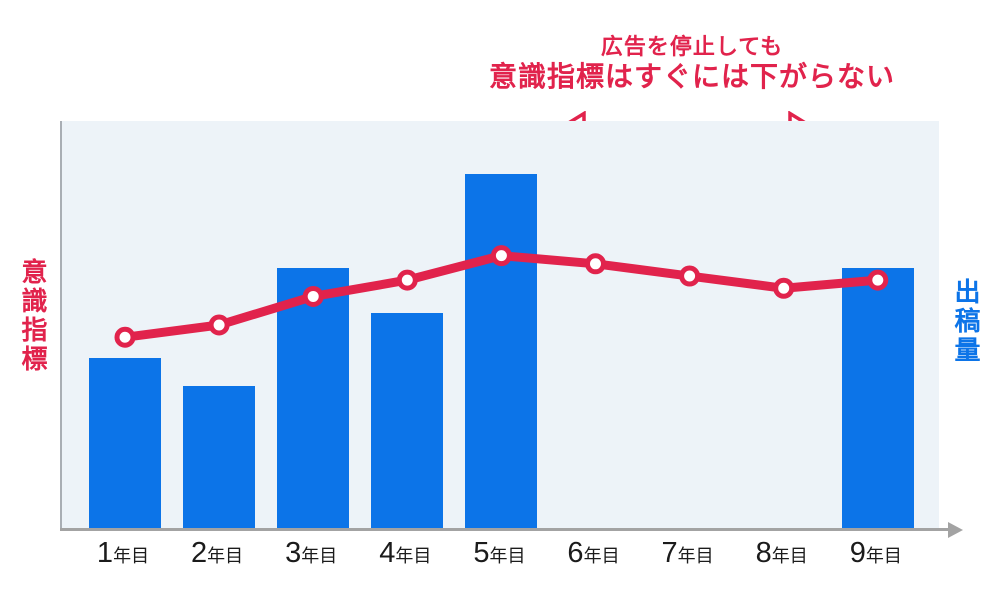 This screenshot has height=615, width=1000. Describe the element at coordinates (481, 553) in the screenshot. I see `x-axis-label-number: 5` at that location.